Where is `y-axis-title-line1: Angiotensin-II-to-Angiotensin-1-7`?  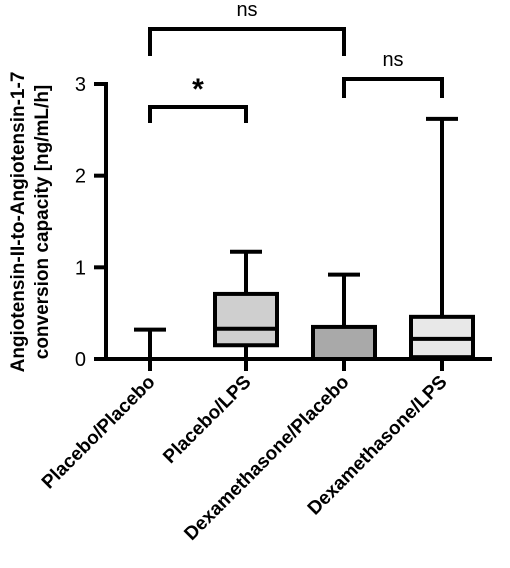 y-axis-title-line1: Angiotensin-II-to-Angiotensin-1-7 is located at coordinates (18, 222).